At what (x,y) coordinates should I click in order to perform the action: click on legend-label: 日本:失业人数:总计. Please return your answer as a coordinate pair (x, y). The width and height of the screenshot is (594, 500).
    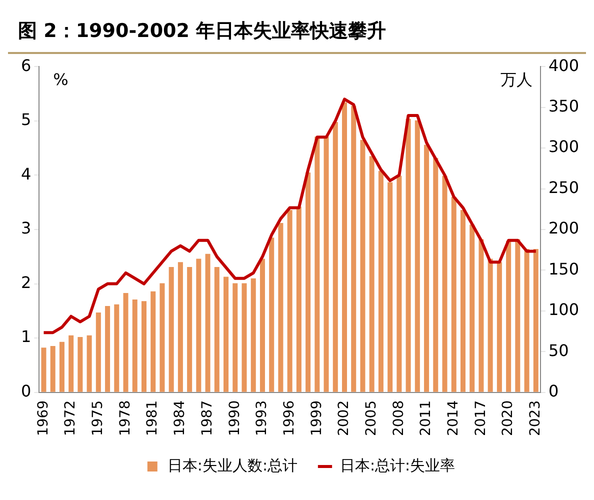
    Looking at the image, I should click on (232, 465).